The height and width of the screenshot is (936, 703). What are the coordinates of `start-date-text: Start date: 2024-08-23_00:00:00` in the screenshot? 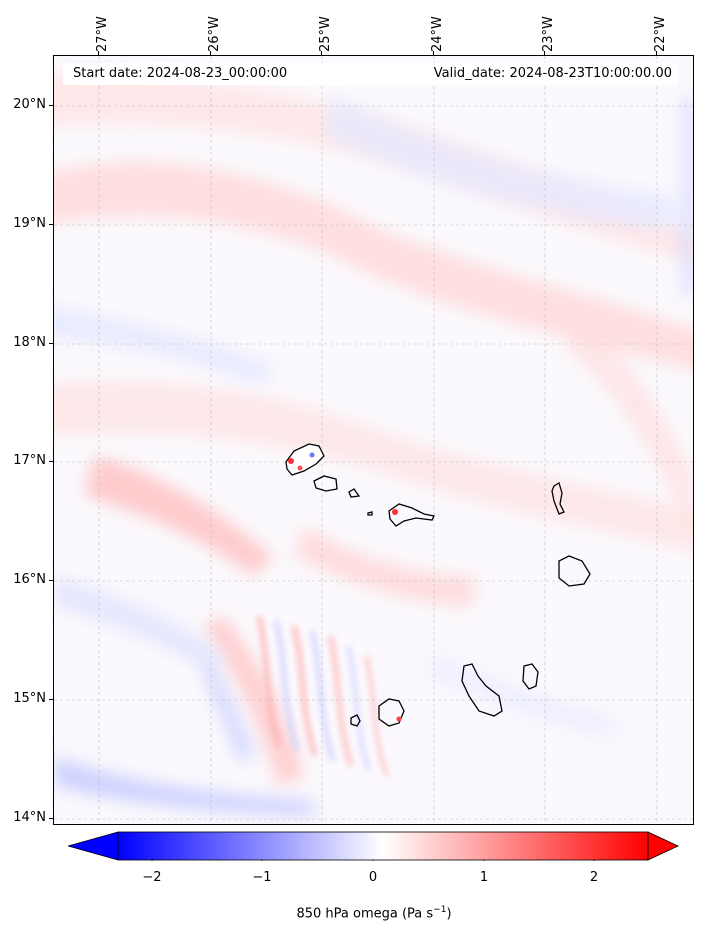 It's located at (180, 73).